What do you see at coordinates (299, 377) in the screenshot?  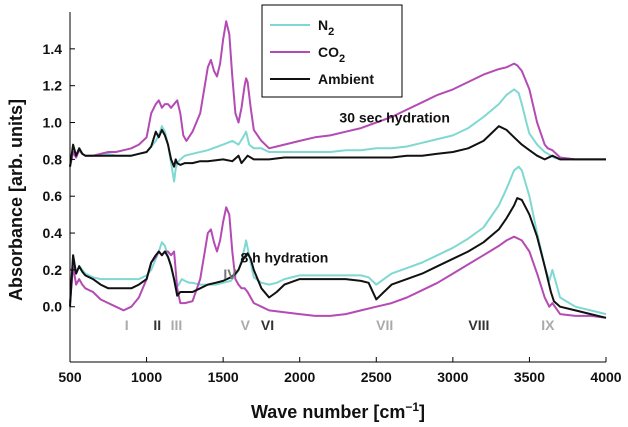 I see `x-tick-label: 2000` at bounding box center [299, 377].